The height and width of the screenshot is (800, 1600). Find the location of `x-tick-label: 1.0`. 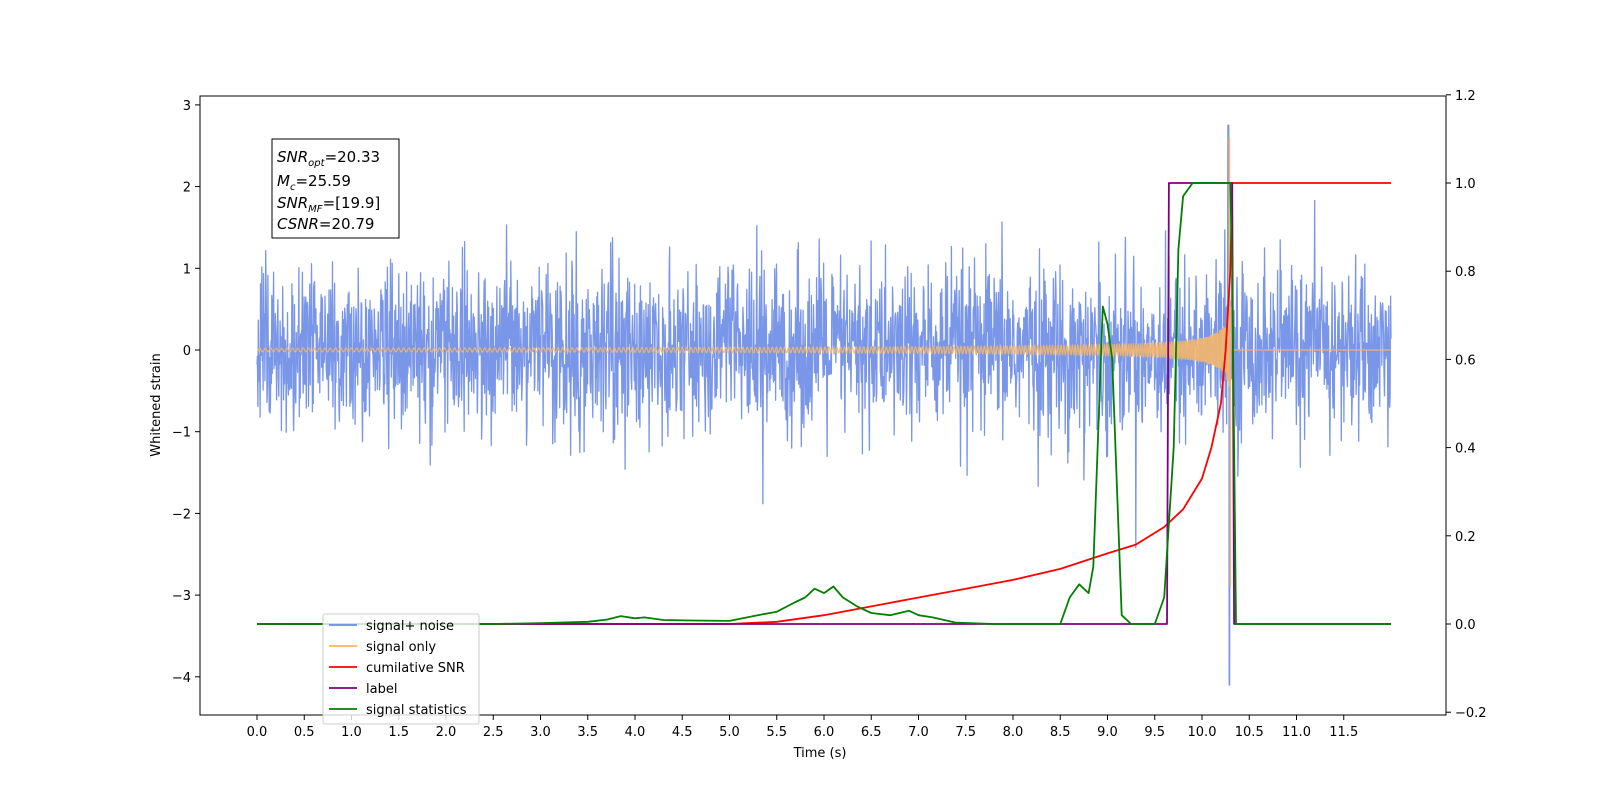

x-tick-label: 1.0 is located at coordinates (351, 732).